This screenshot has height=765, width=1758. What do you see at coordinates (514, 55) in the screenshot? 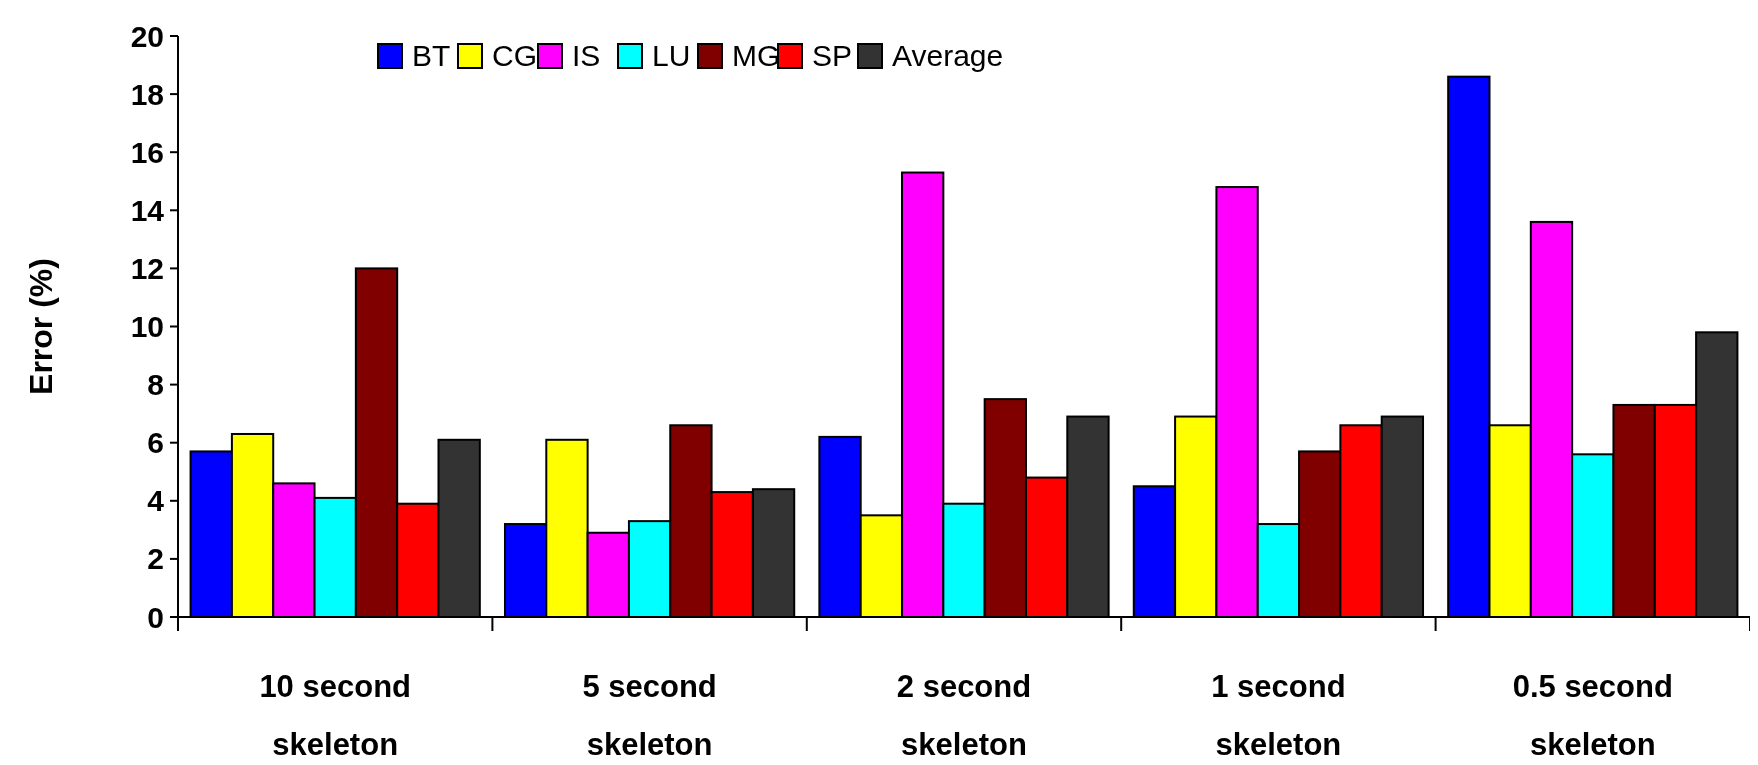
I see `legend-label: CG` at bounding box center [514, 55].